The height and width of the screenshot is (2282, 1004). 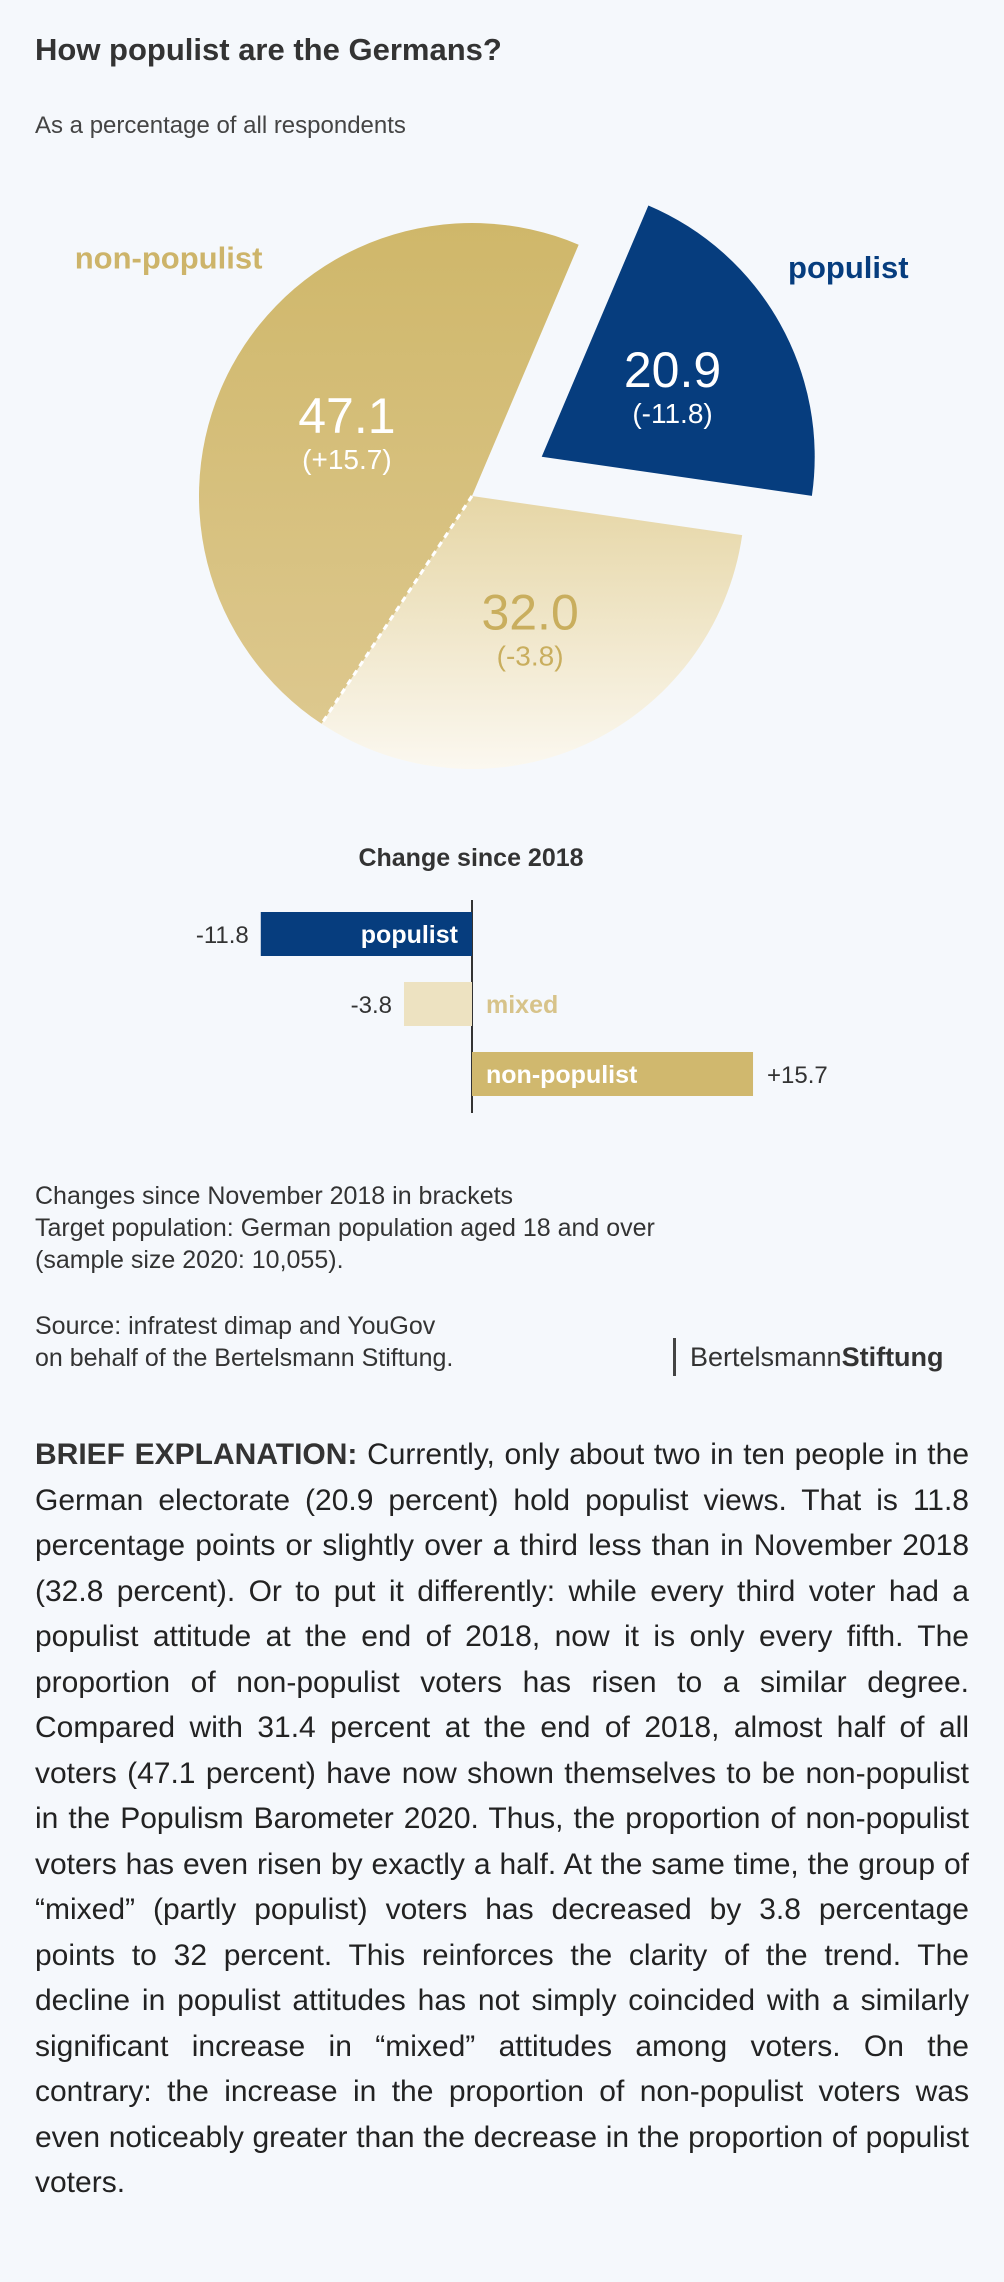 What do you see at coordinates (529, 613) in the screenshot?
I see `pie-value-label: 32.0` at bounding box center [529, 613].